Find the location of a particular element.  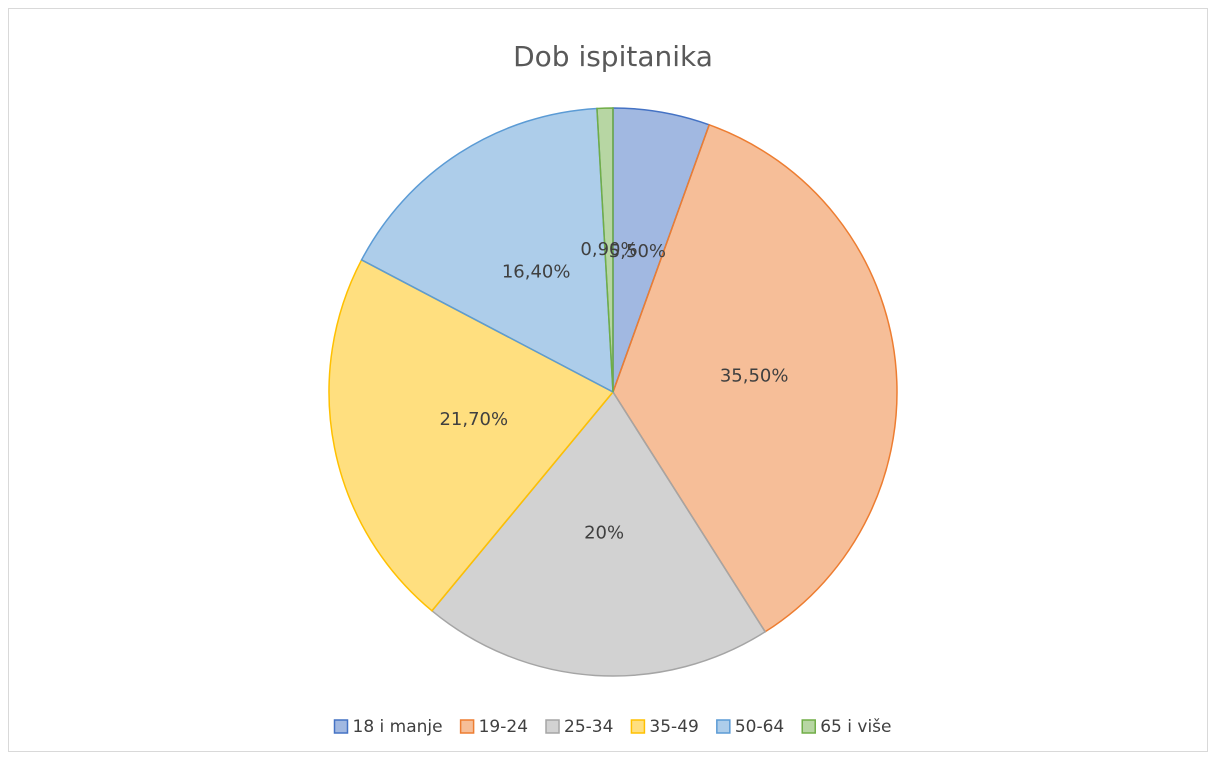

legend-label: 18 i manje is located at coordinates (398, 727).